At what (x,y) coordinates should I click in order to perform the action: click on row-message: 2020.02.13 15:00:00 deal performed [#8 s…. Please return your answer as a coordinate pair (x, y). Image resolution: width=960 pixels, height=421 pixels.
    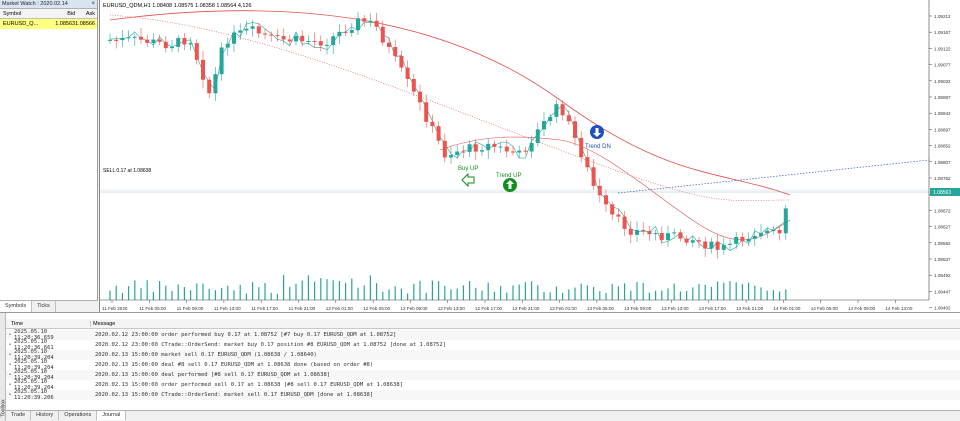
    Looking at the image, I should click on (213, 375).